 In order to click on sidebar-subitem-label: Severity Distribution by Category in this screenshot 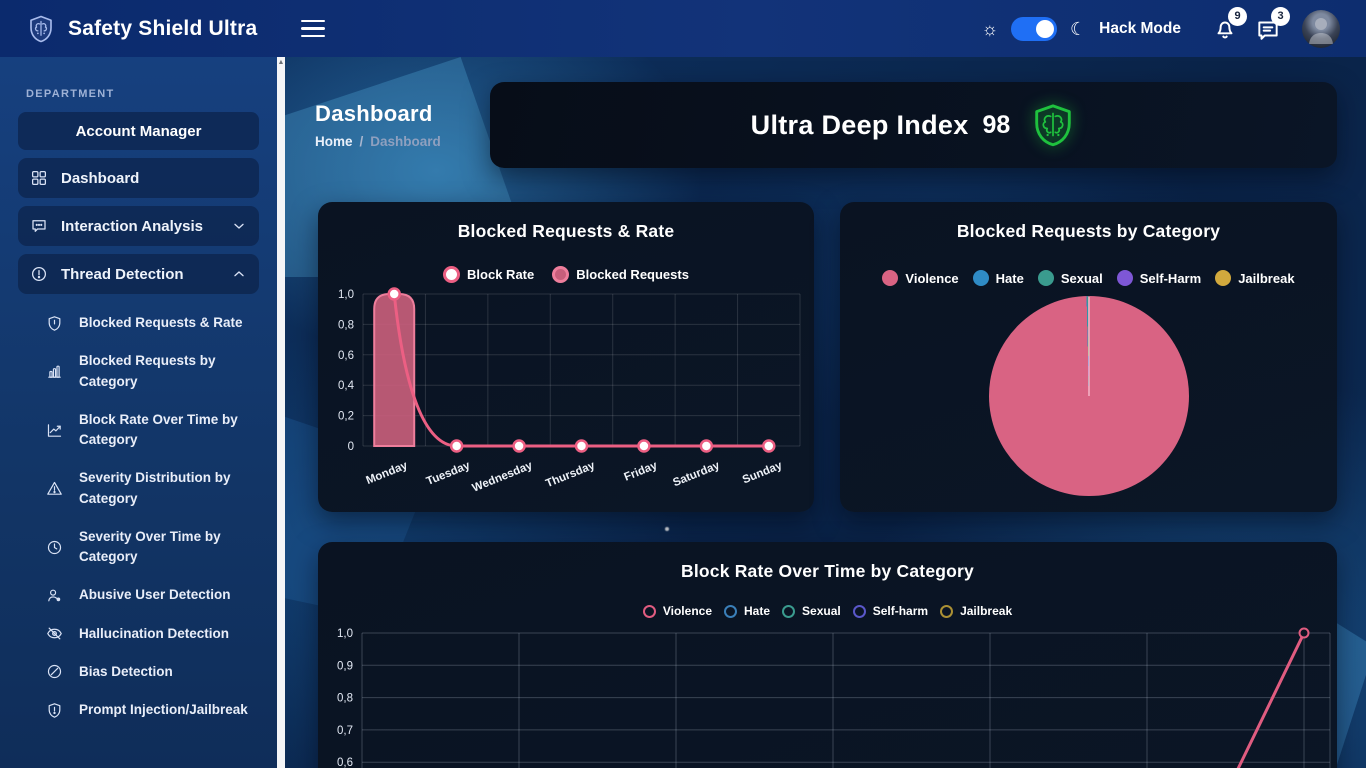, I will do `click(155, 488)`.